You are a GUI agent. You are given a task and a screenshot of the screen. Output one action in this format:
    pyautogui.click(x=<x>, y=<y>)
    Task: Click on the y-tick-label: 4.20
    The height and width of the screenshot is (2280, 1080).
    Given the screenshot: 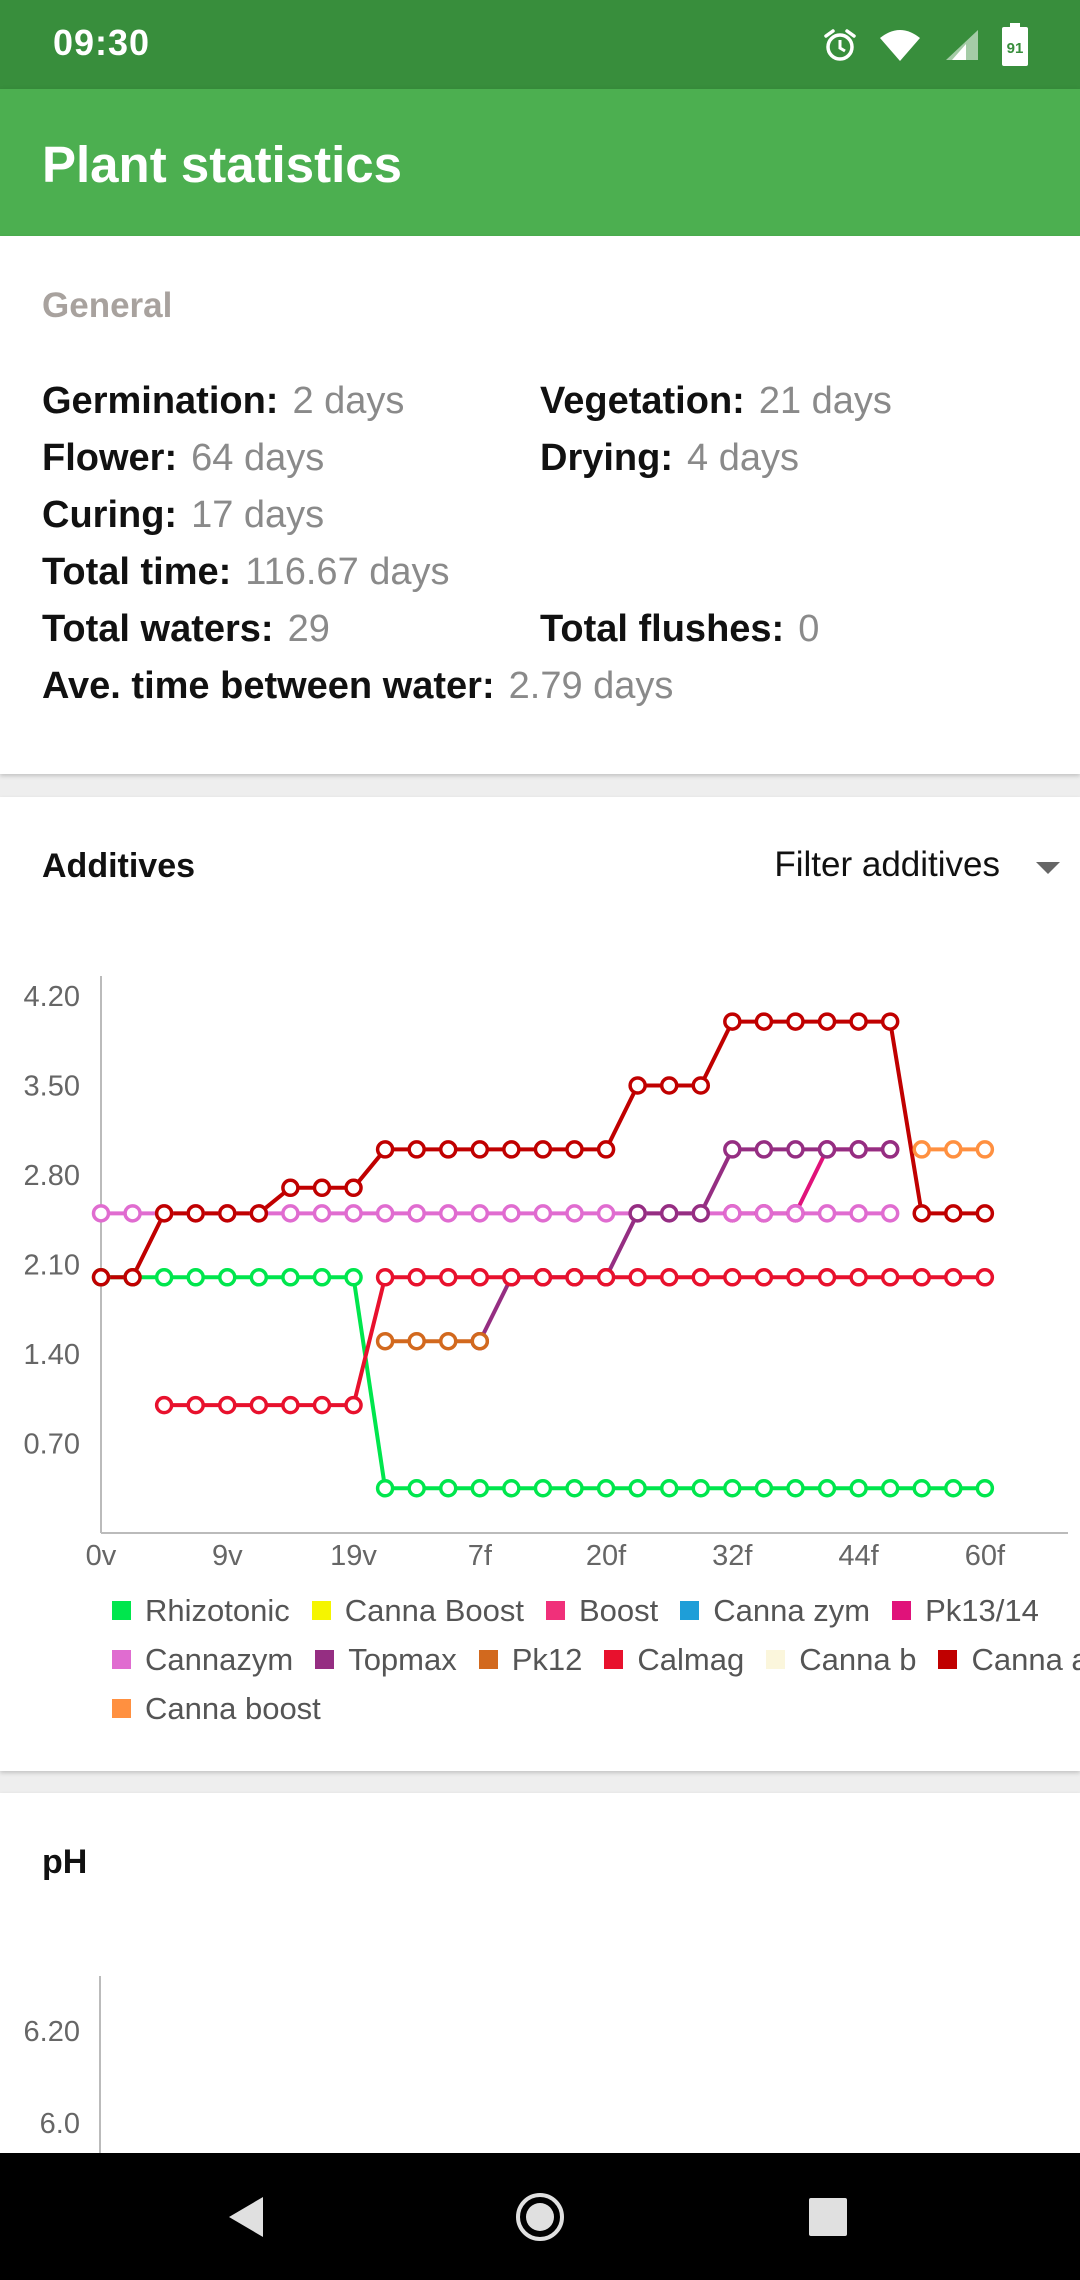 What is the action you would take?
    pyautogui.click(x=52, y=997)
    